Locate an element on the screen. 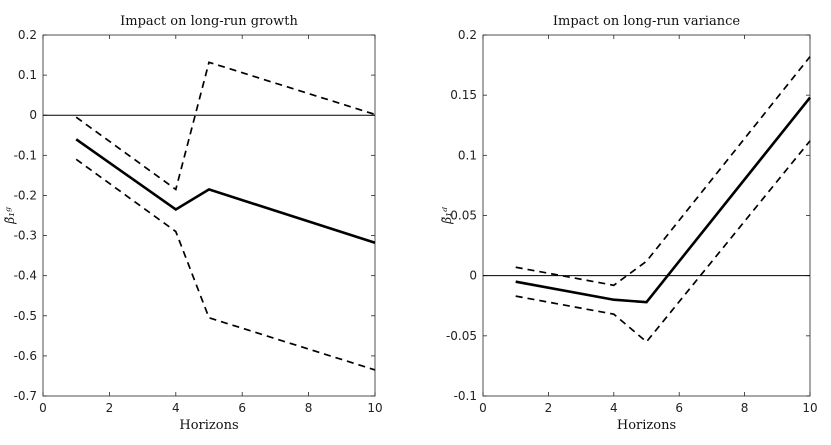 This screenshot has height=445, width=831. y-axis-label: β̃₁ᵍ is located at coordinates (10, 215).